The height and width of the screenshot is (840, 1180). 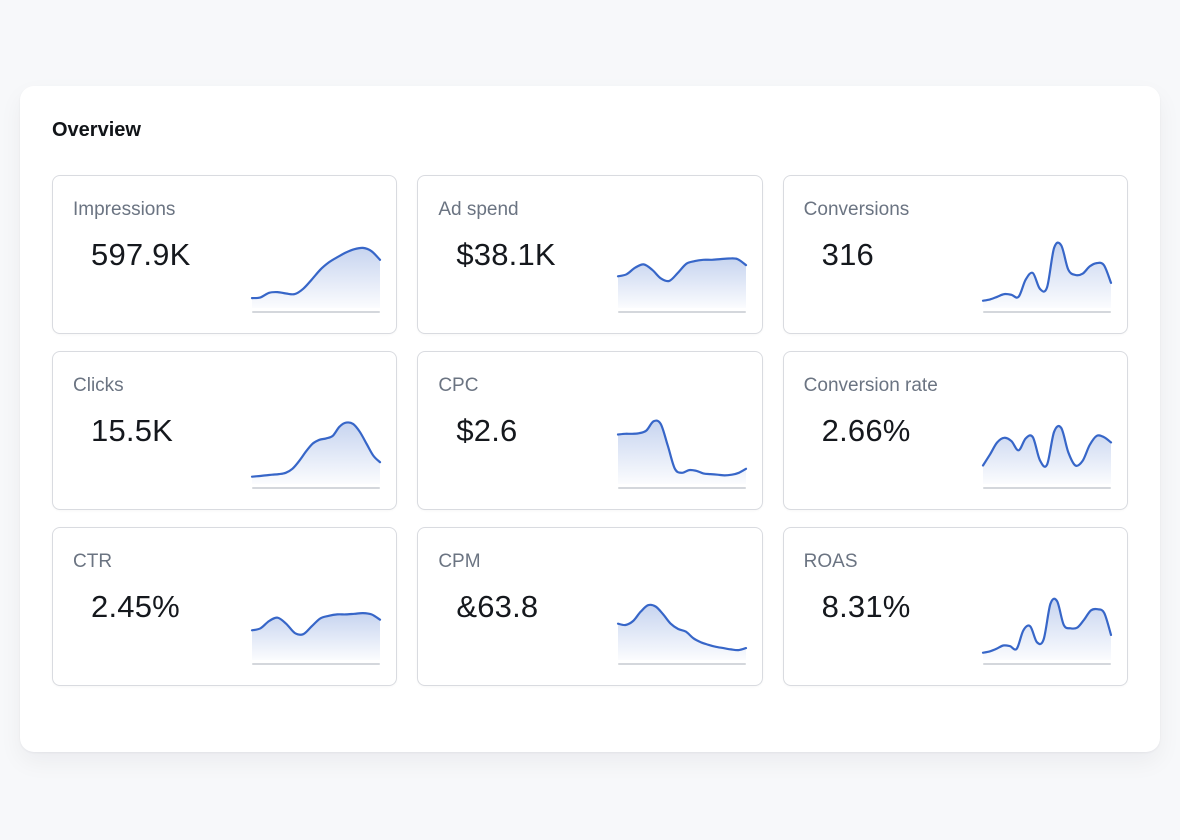 I want to click on metric-card-clicks: Clicks 15.5K, so click(x=225, y=430).